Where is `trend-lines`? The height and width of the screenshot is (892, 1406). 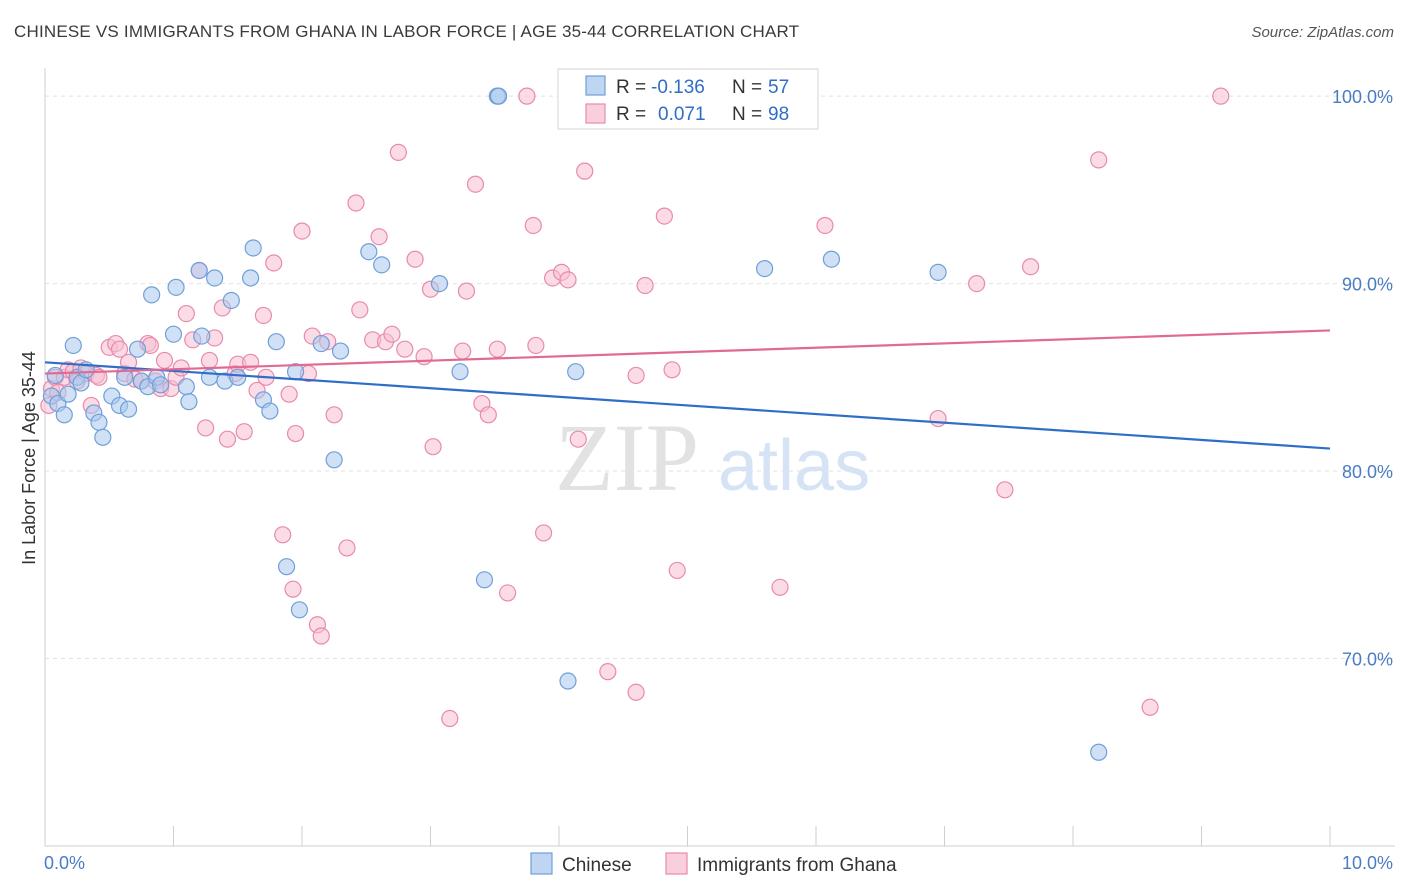 trend-lines is located at coordinates (687, 389).